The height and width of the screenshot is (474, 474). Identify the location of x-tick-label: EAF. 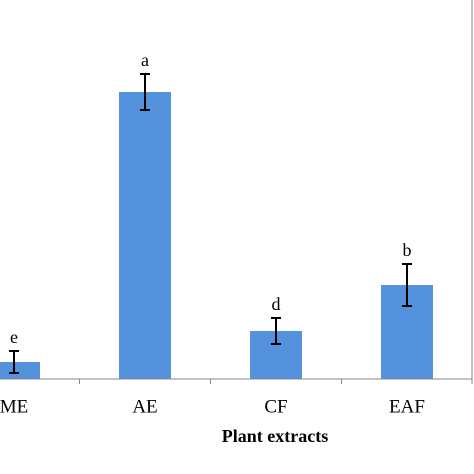
(407, 406).